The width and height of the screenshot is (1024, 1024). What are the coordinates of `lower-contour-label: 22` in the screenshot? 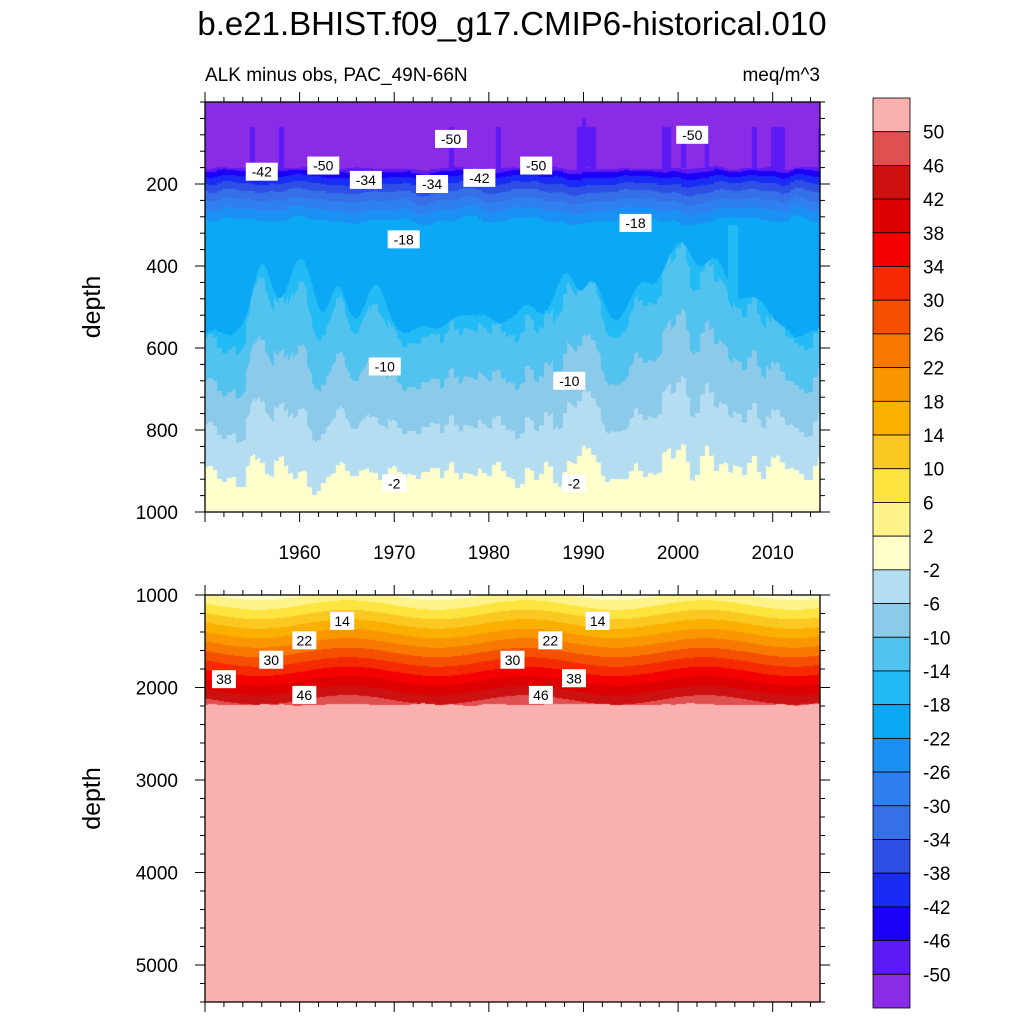 It's located at (304, 640).